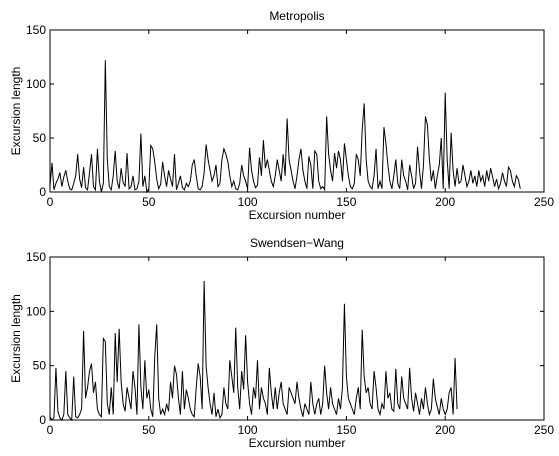 Image resolution: width=559 pixels, height=456 pixels. Describe the element at coordinates (297, 243) in the screenshot. I see `chart-title: Swendsen−Wang` at that location.